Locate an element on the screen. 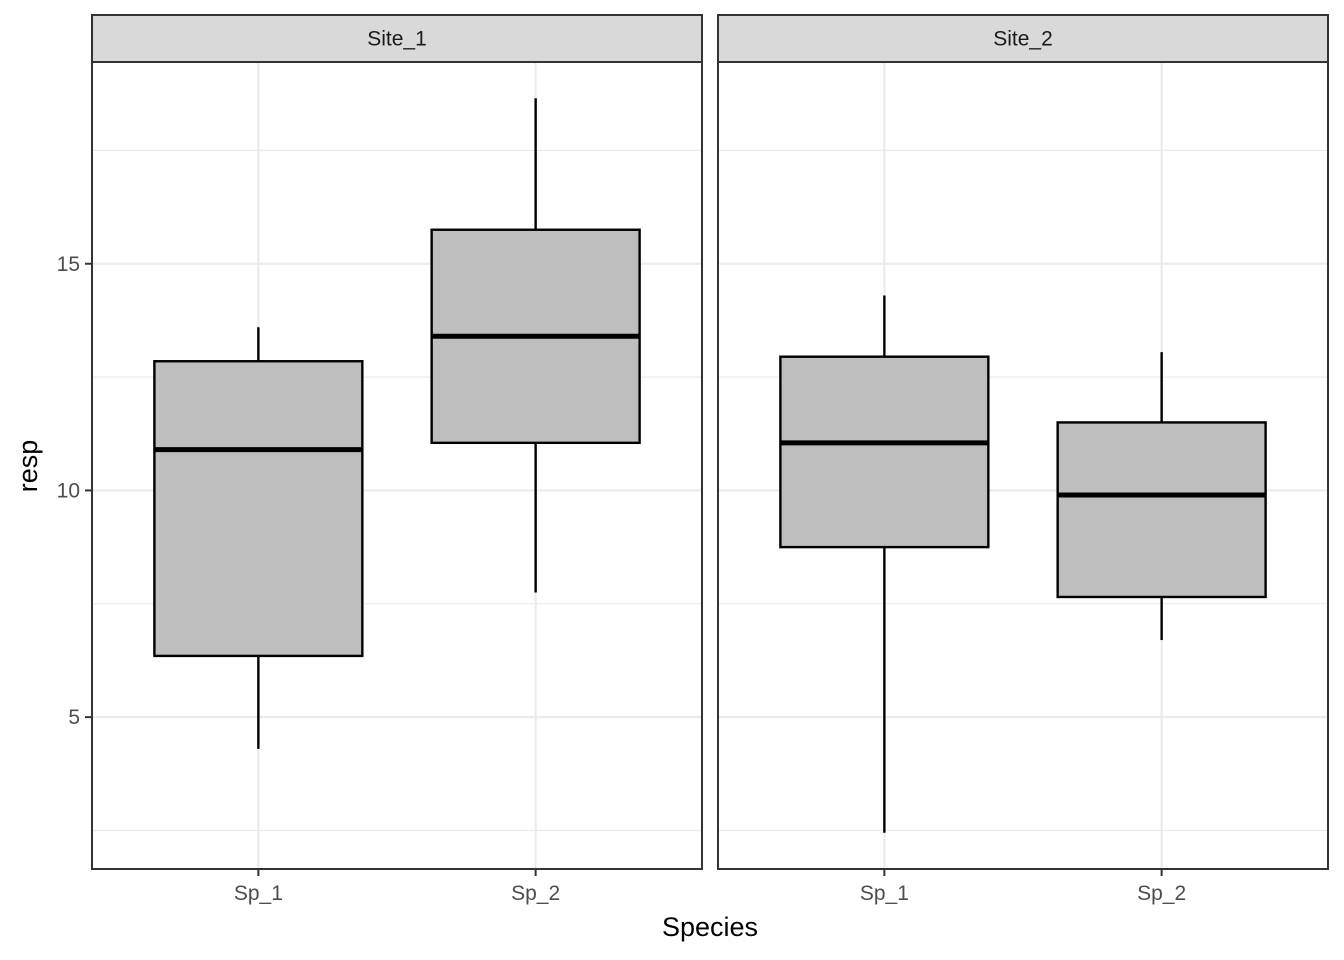  strip-label: Site_1 is located at coordinates (397, 39).